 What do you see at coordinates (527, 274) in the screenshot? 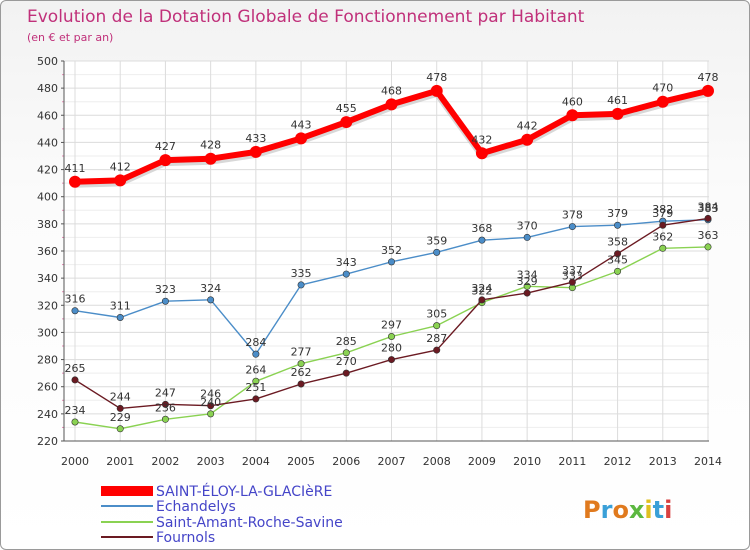
I see `data-label: 334` at bounding box center [527, 274].